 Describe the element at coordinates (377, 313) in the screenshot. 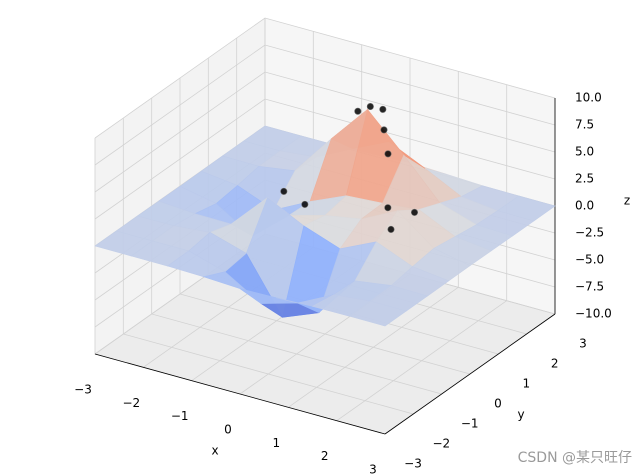

I see `surface-facet` at that location.